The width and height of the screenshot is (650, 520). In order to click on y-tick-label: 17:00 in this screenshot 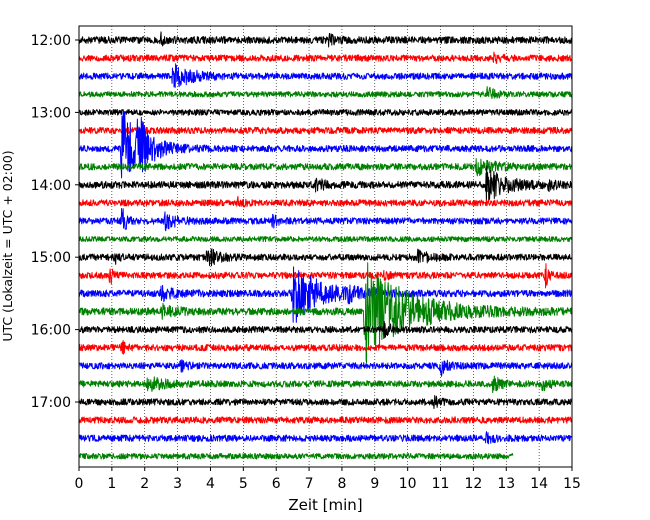, I will do `click(51, 403)`.